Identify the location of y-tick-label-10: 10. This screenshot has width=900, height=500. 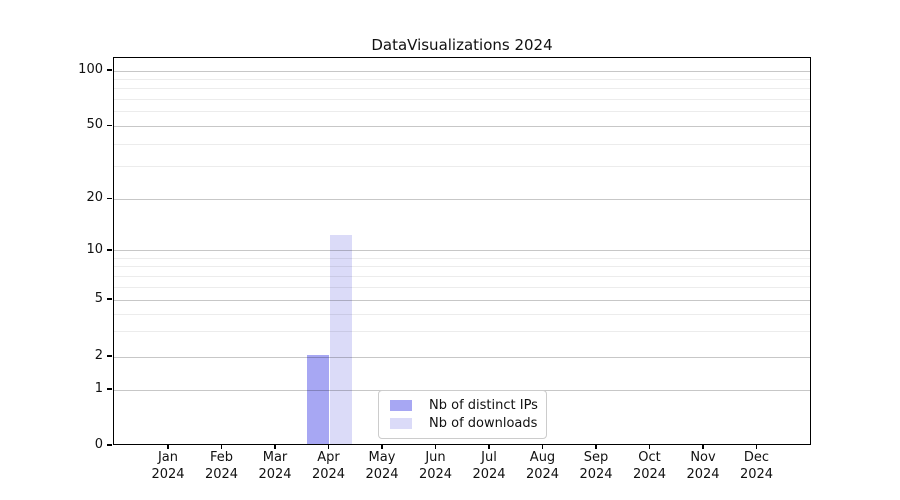
(94, 249).